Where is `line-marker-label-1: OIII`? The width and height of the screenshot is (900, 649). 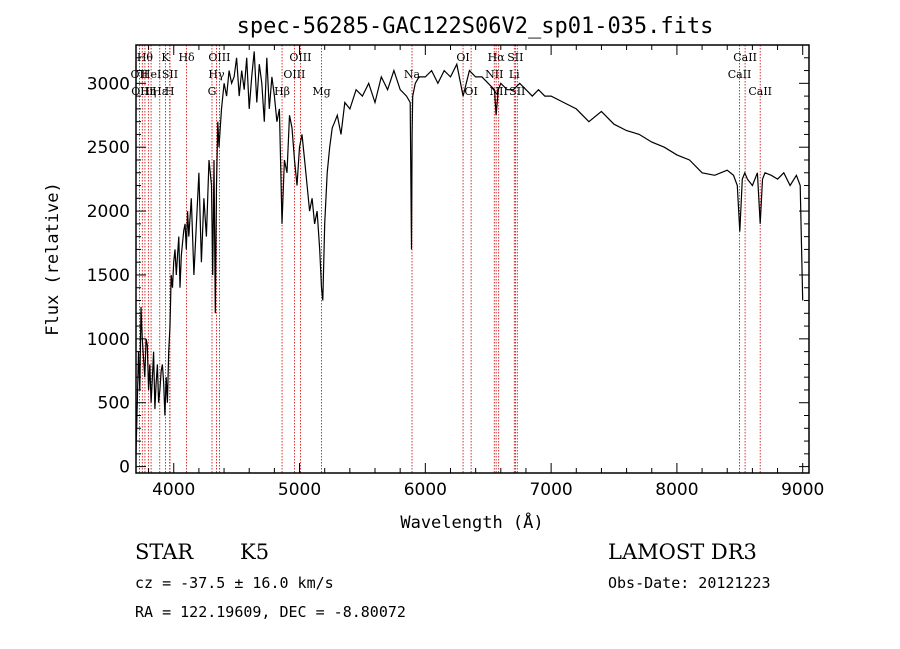 line-marker-label-1: OIII is located at coordinates (142, 91).